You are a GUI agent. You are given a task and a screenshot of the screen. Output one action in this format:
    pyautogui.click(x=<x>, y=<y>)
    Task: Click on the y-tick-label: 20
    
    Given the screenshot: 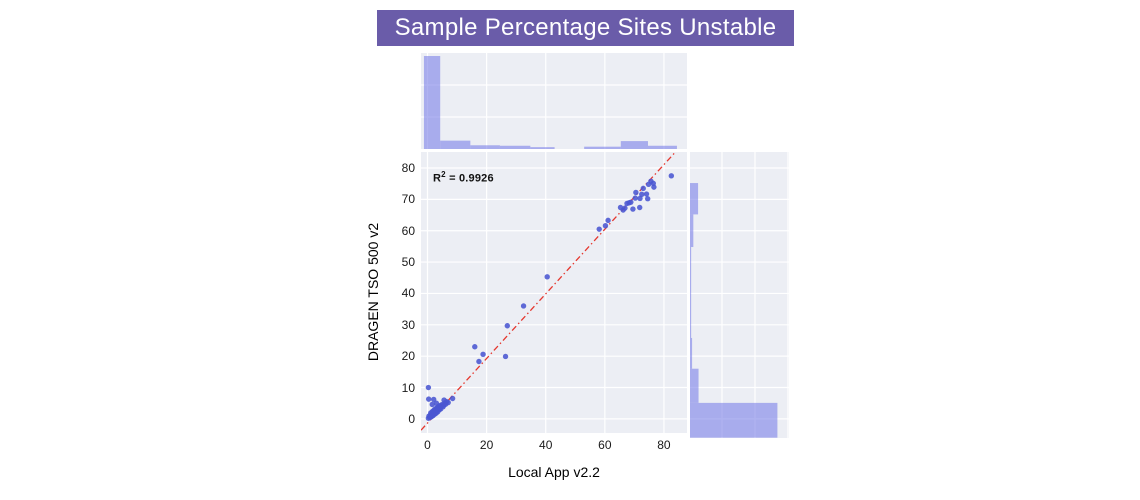 What is the action you would take?
    pyautogui.click(x=408, y=356)
    